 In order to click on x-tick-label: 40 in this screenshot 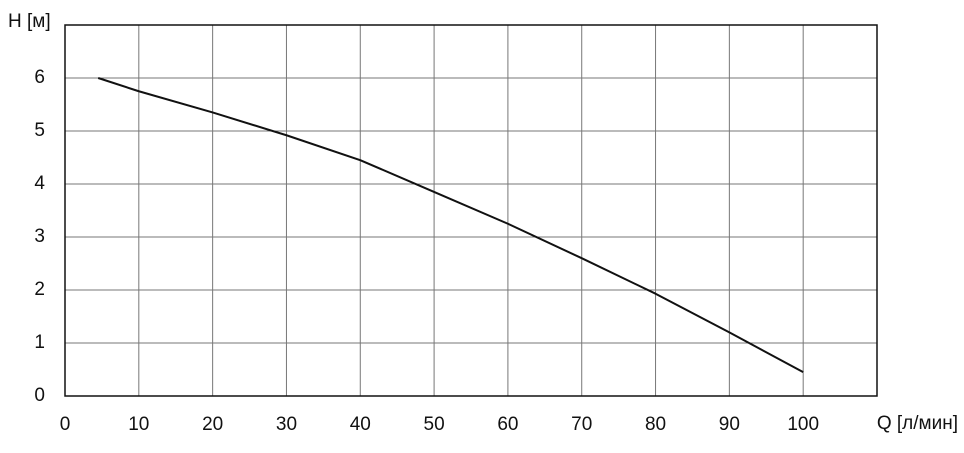, I will do `click(360, 424)`.